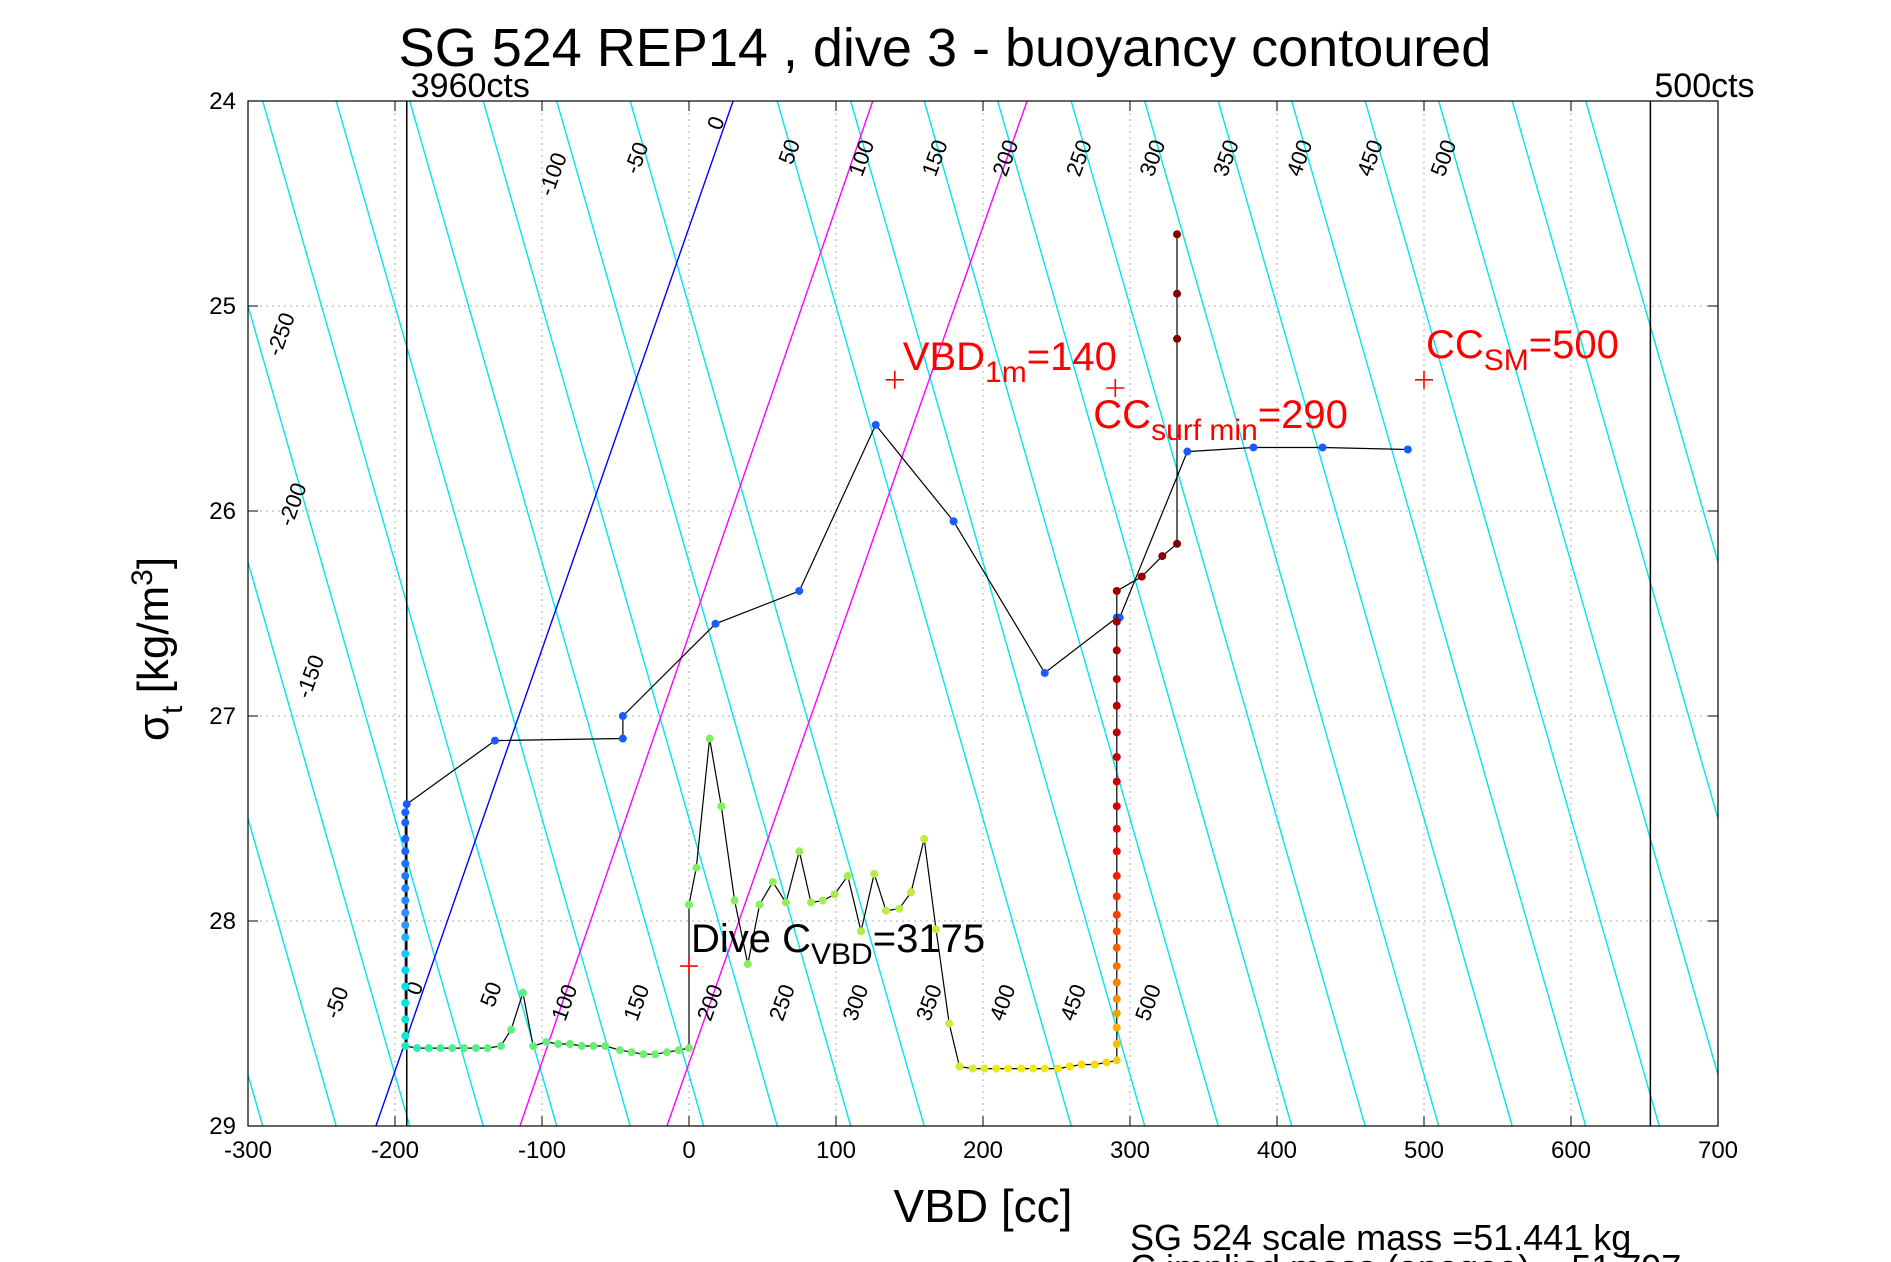 The width and height of the screenshot is (1891, 1262). I want to click on x-tick-label: -200, so click(395, 1150).